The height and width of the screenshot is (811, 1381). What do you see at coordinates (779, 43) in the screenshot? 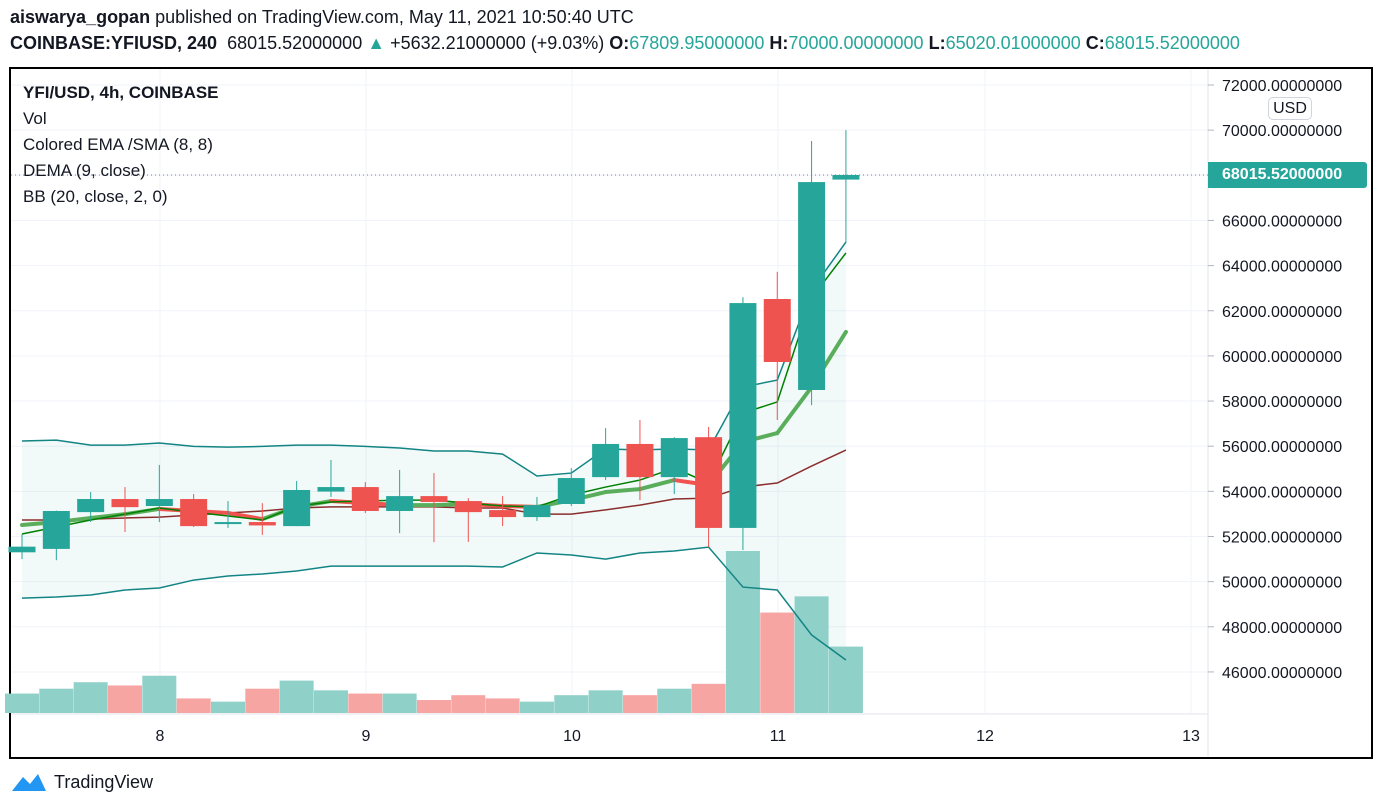
I see `high-label: H:` at bounding box center [779, 43].